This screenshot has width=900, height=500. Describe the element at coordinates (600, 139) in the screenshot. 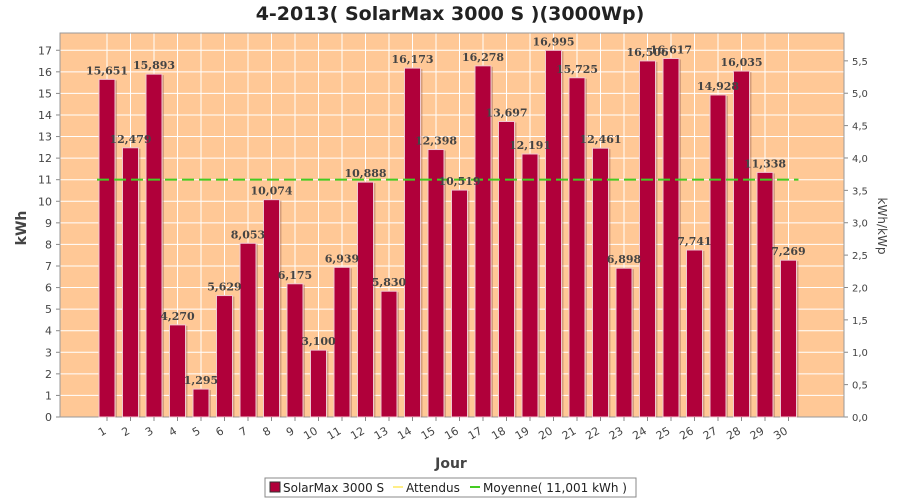

I see `data-label: 12,461` at that location.